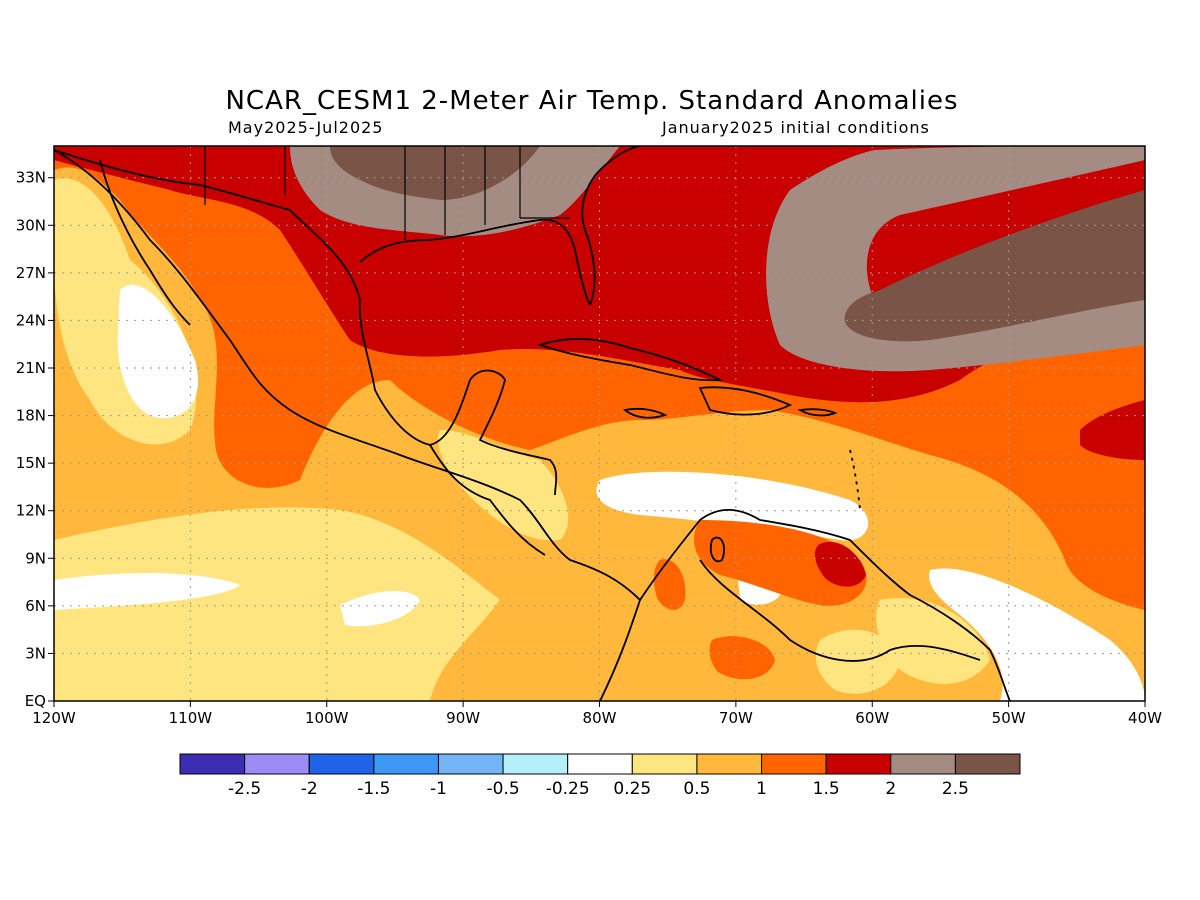  I want to click on shading-white-baja, so click(158, 351).